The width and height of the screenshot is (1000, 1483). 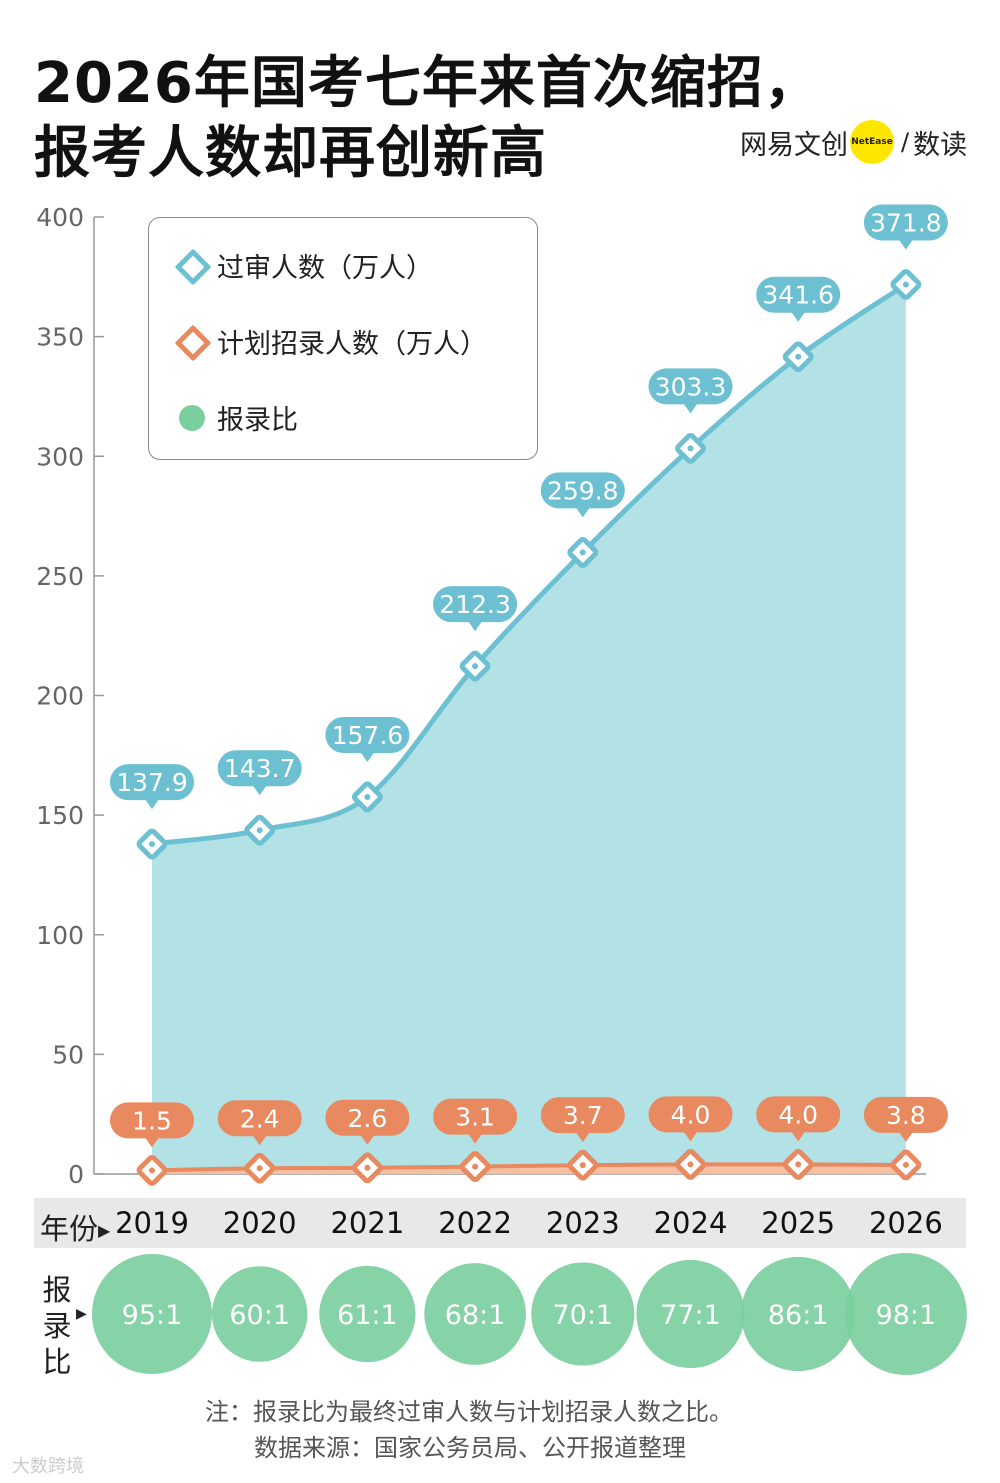 I want to click on chart-title-line-2: 报考人数却再创新高, so click(x=290, y=153).